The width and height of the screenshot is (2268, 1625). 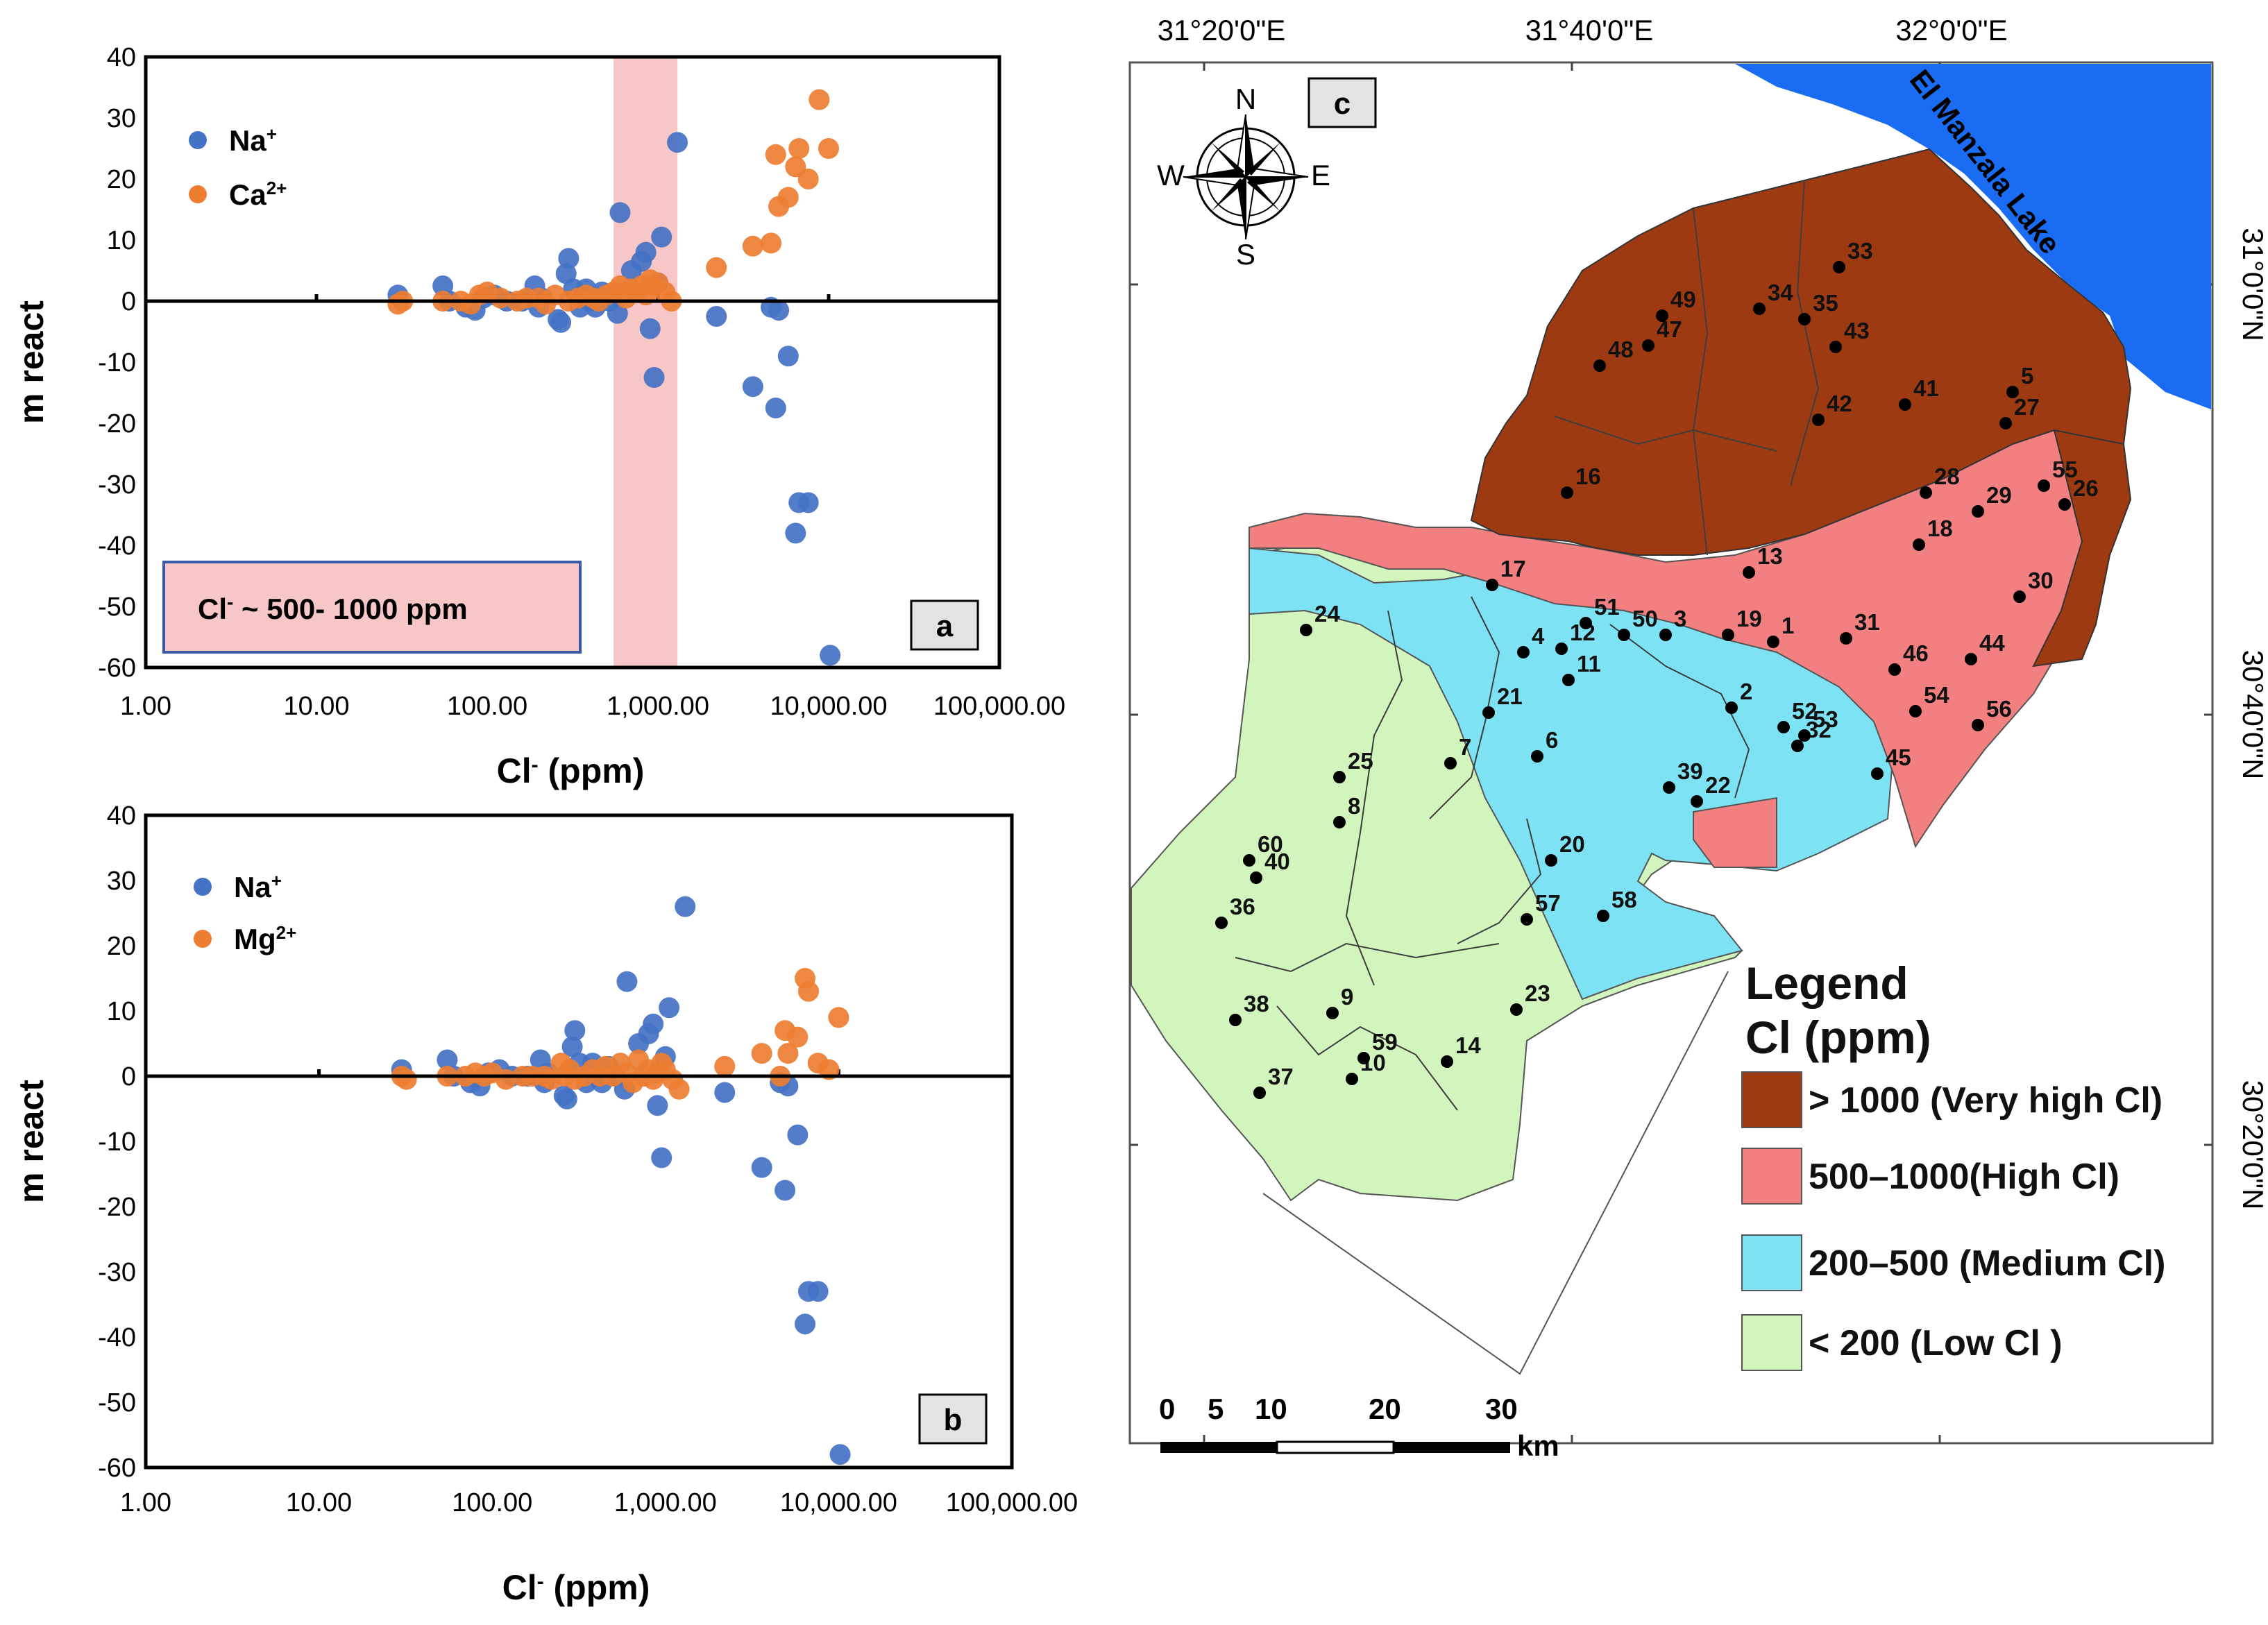 I want to click on site-label: 39, so click(x=1690, y=771).